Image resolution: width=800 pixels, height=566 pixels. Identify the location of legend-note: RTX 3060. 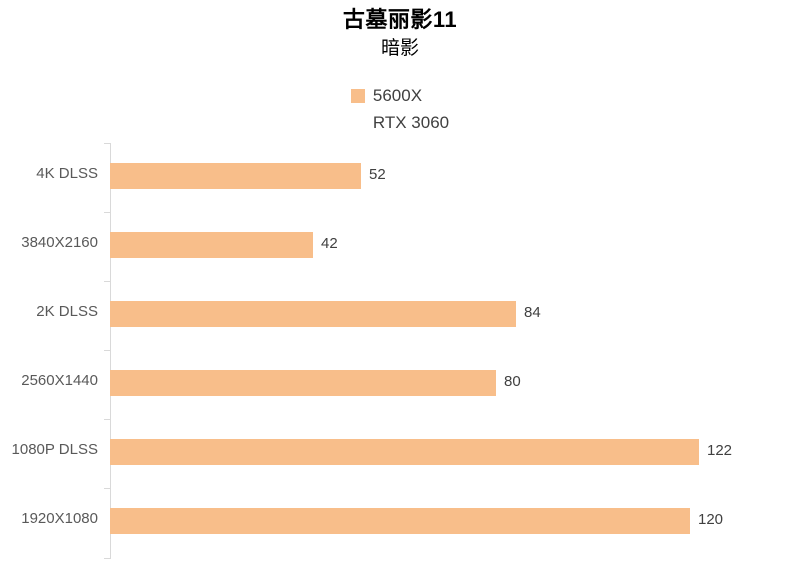
(411, 122).